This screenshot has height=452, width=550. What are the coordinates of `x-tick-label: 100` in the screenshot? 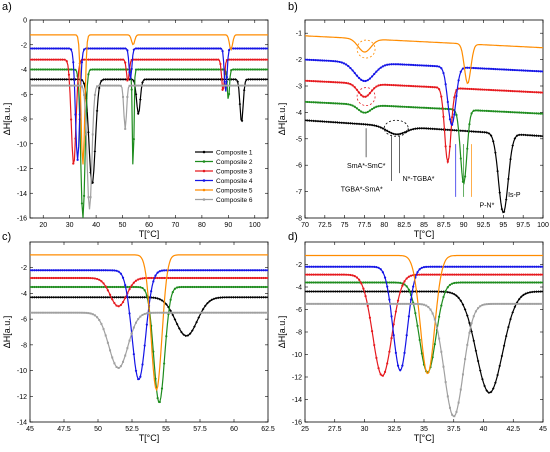 It's located at (543, 225).